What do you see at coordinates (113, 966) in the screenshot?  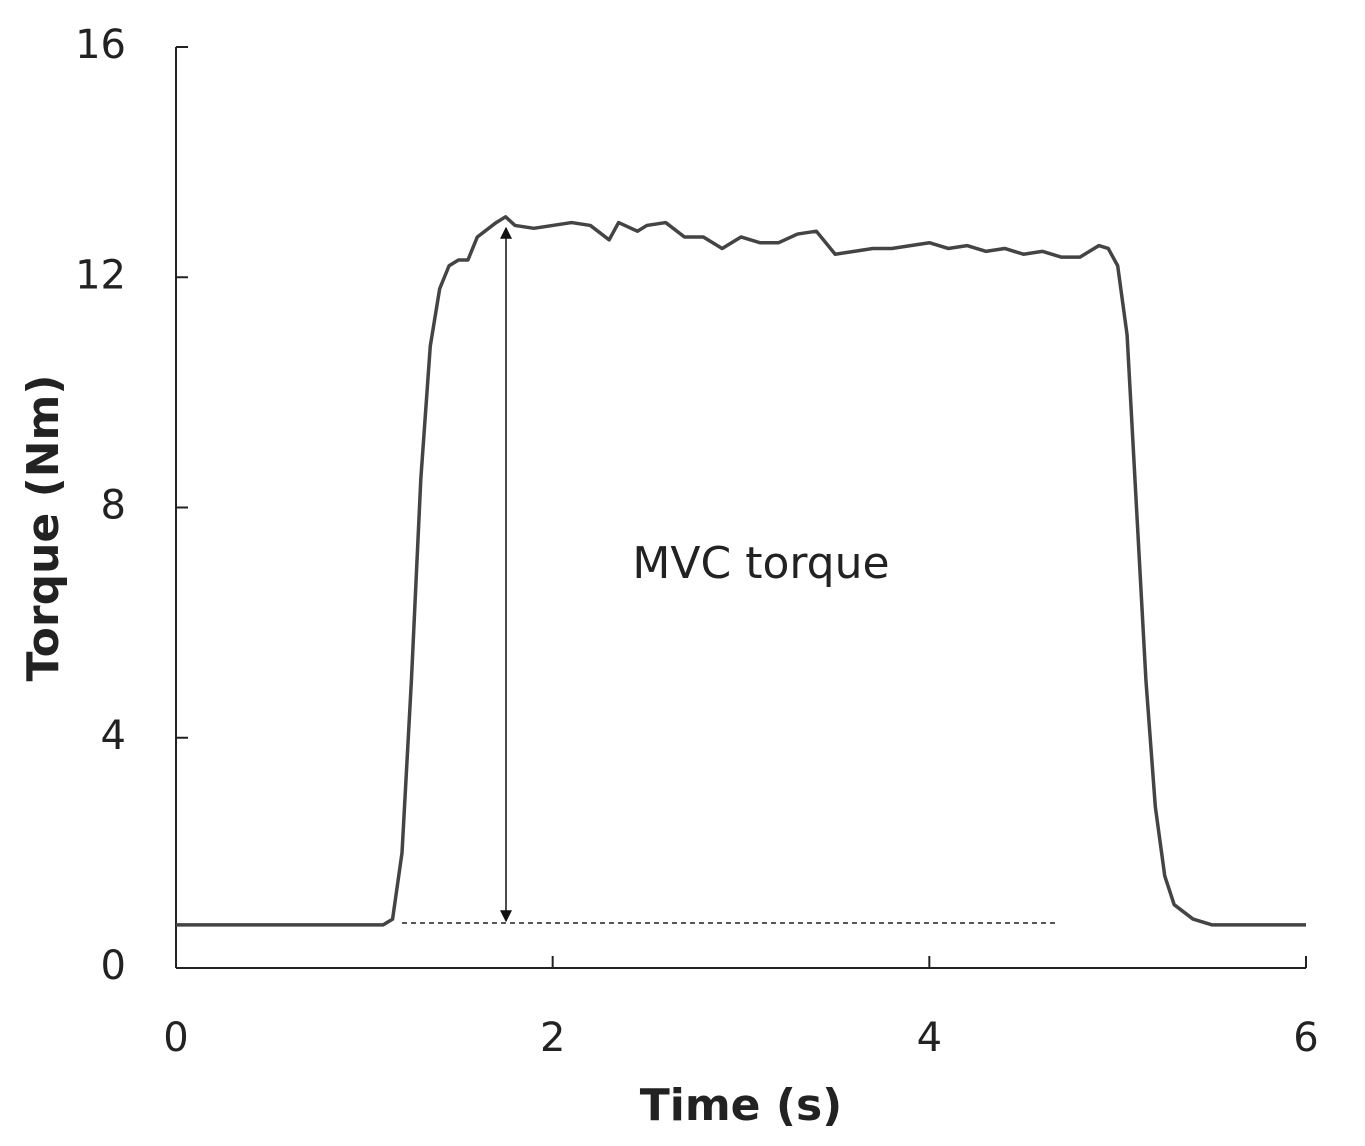 I see `y-tick-label: 0` at bounding box center [113, 966].